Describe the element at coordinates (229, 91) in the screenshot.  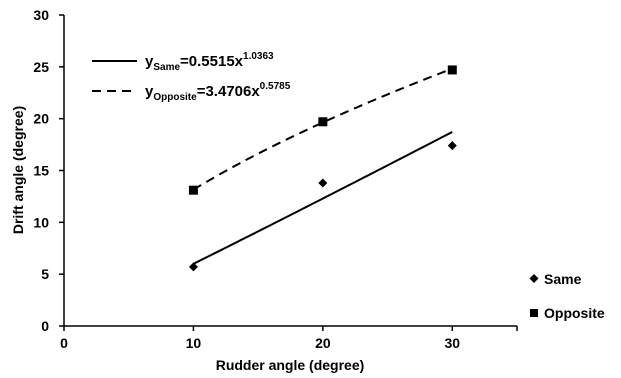
I see `equation-opposite-body: =3.4706x` at that location.